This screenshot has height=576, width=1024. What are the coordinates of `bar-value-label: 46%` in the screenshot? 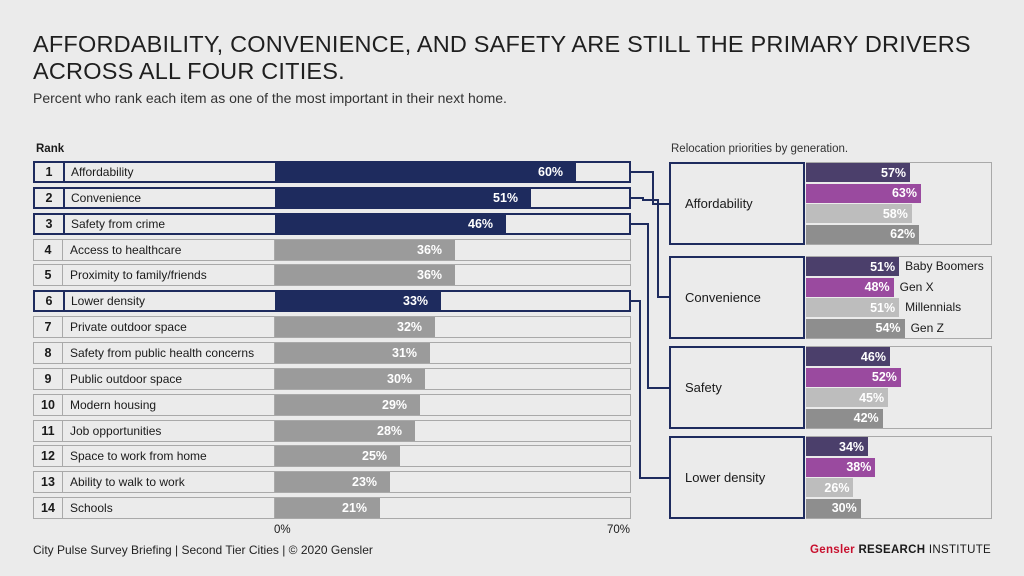 It's located at (481, 223).